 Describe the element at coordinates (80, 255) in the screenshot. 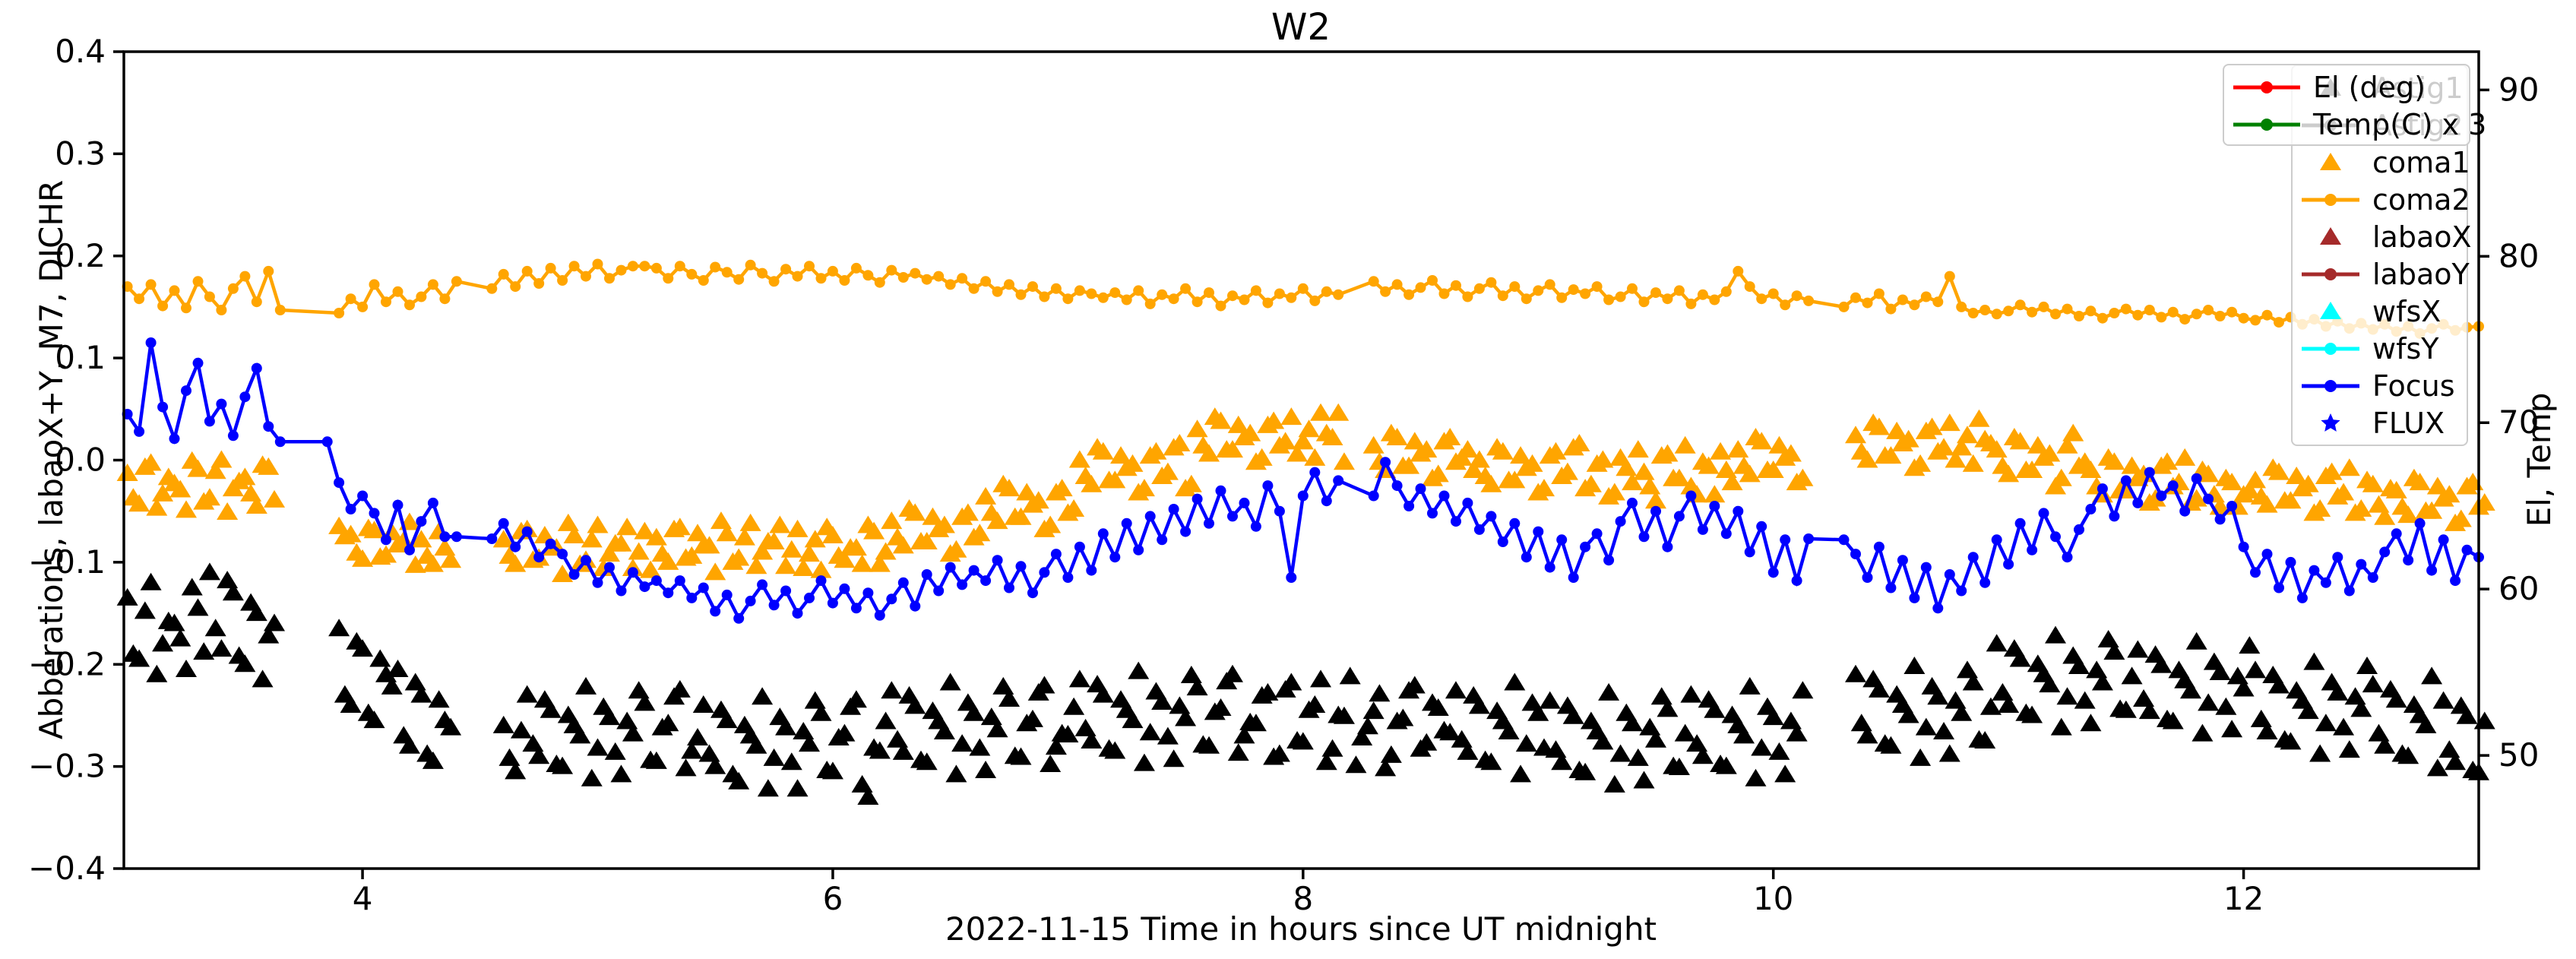

I see `y-tick-label-left: 0.2` at that location.